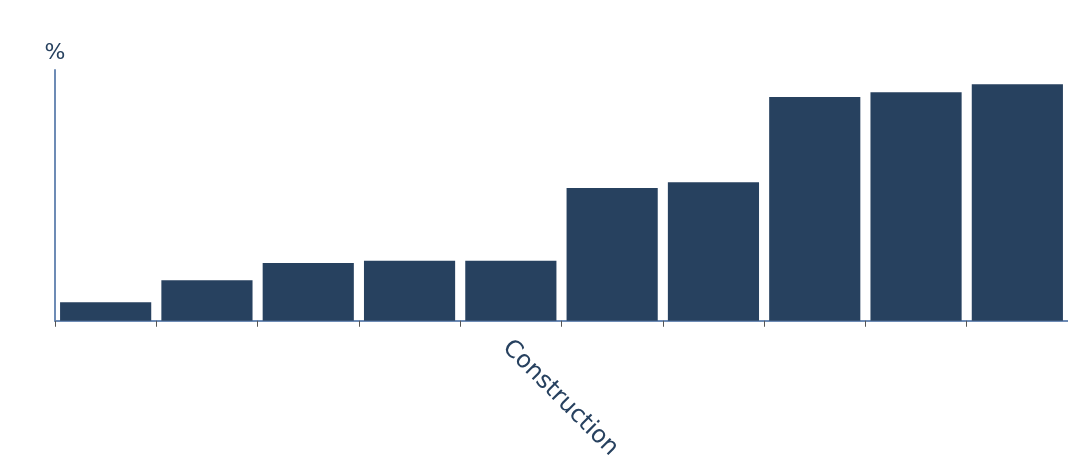  I want to click on y-axis-title: %, so click(55, 51).